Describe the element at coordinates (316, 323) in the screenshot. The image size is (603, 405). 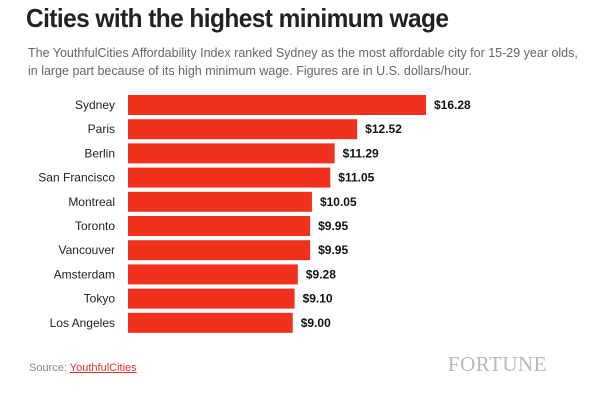
I see `value-label-los-angeles: $9.00` at that location.